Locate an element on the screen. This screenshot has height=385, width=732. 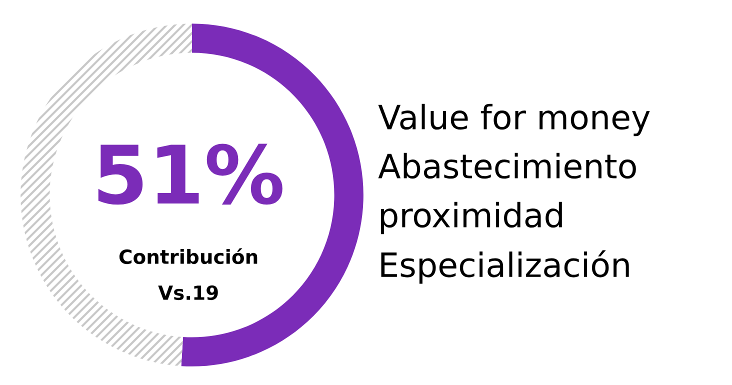
text: Vs.19 is located at coordinates (188, 292).